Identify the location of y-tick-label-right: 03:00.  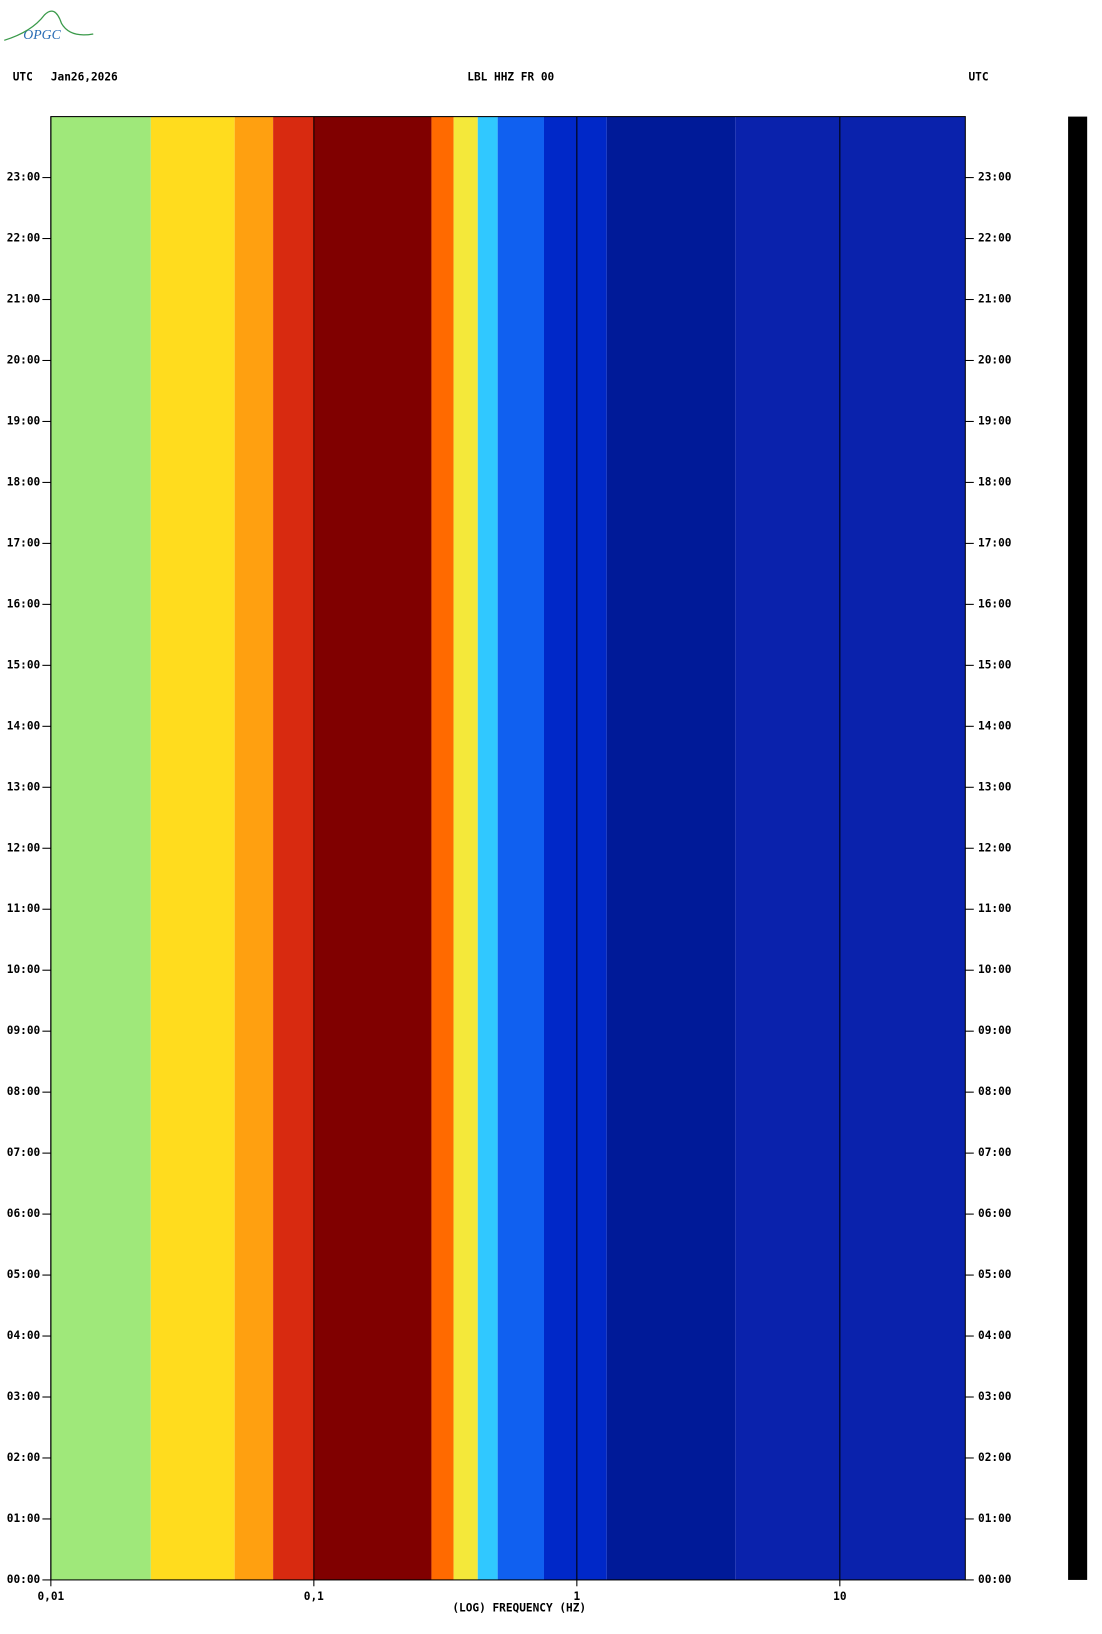
(995, 1396).